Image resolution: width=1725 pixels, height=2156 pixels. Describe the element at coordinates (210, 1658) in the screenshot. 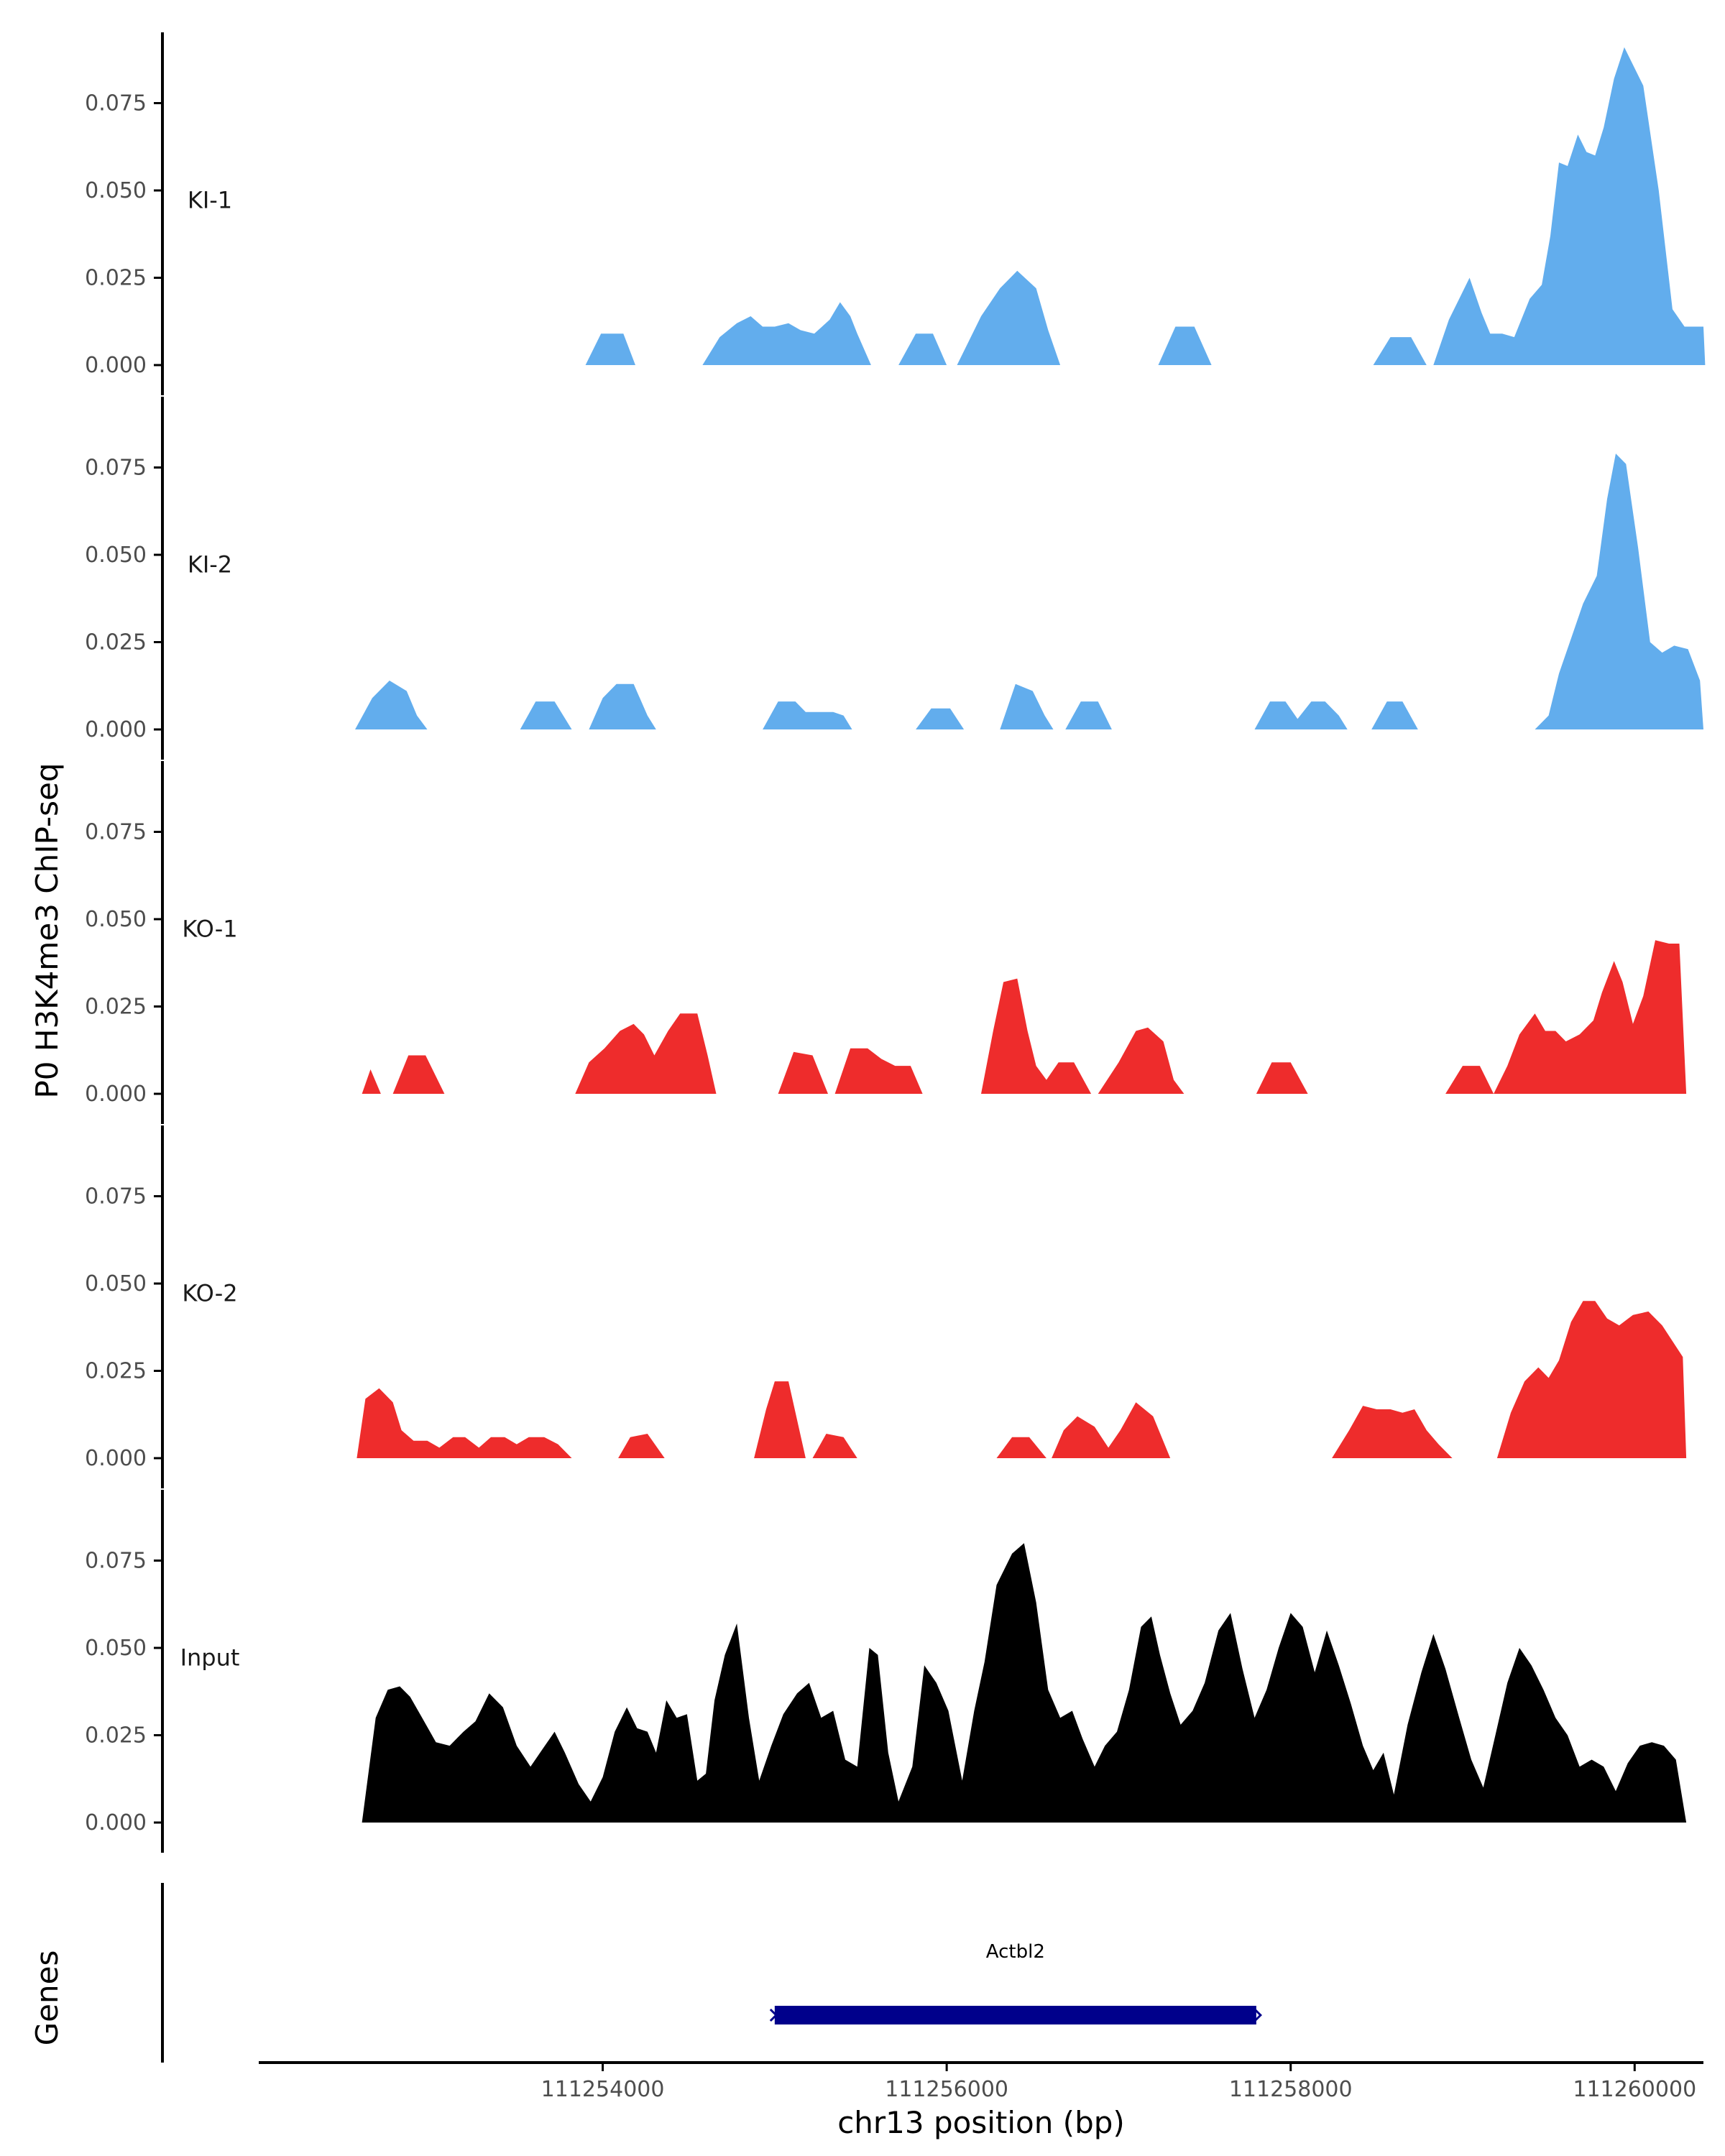

I see `track-label: Input` at that location.